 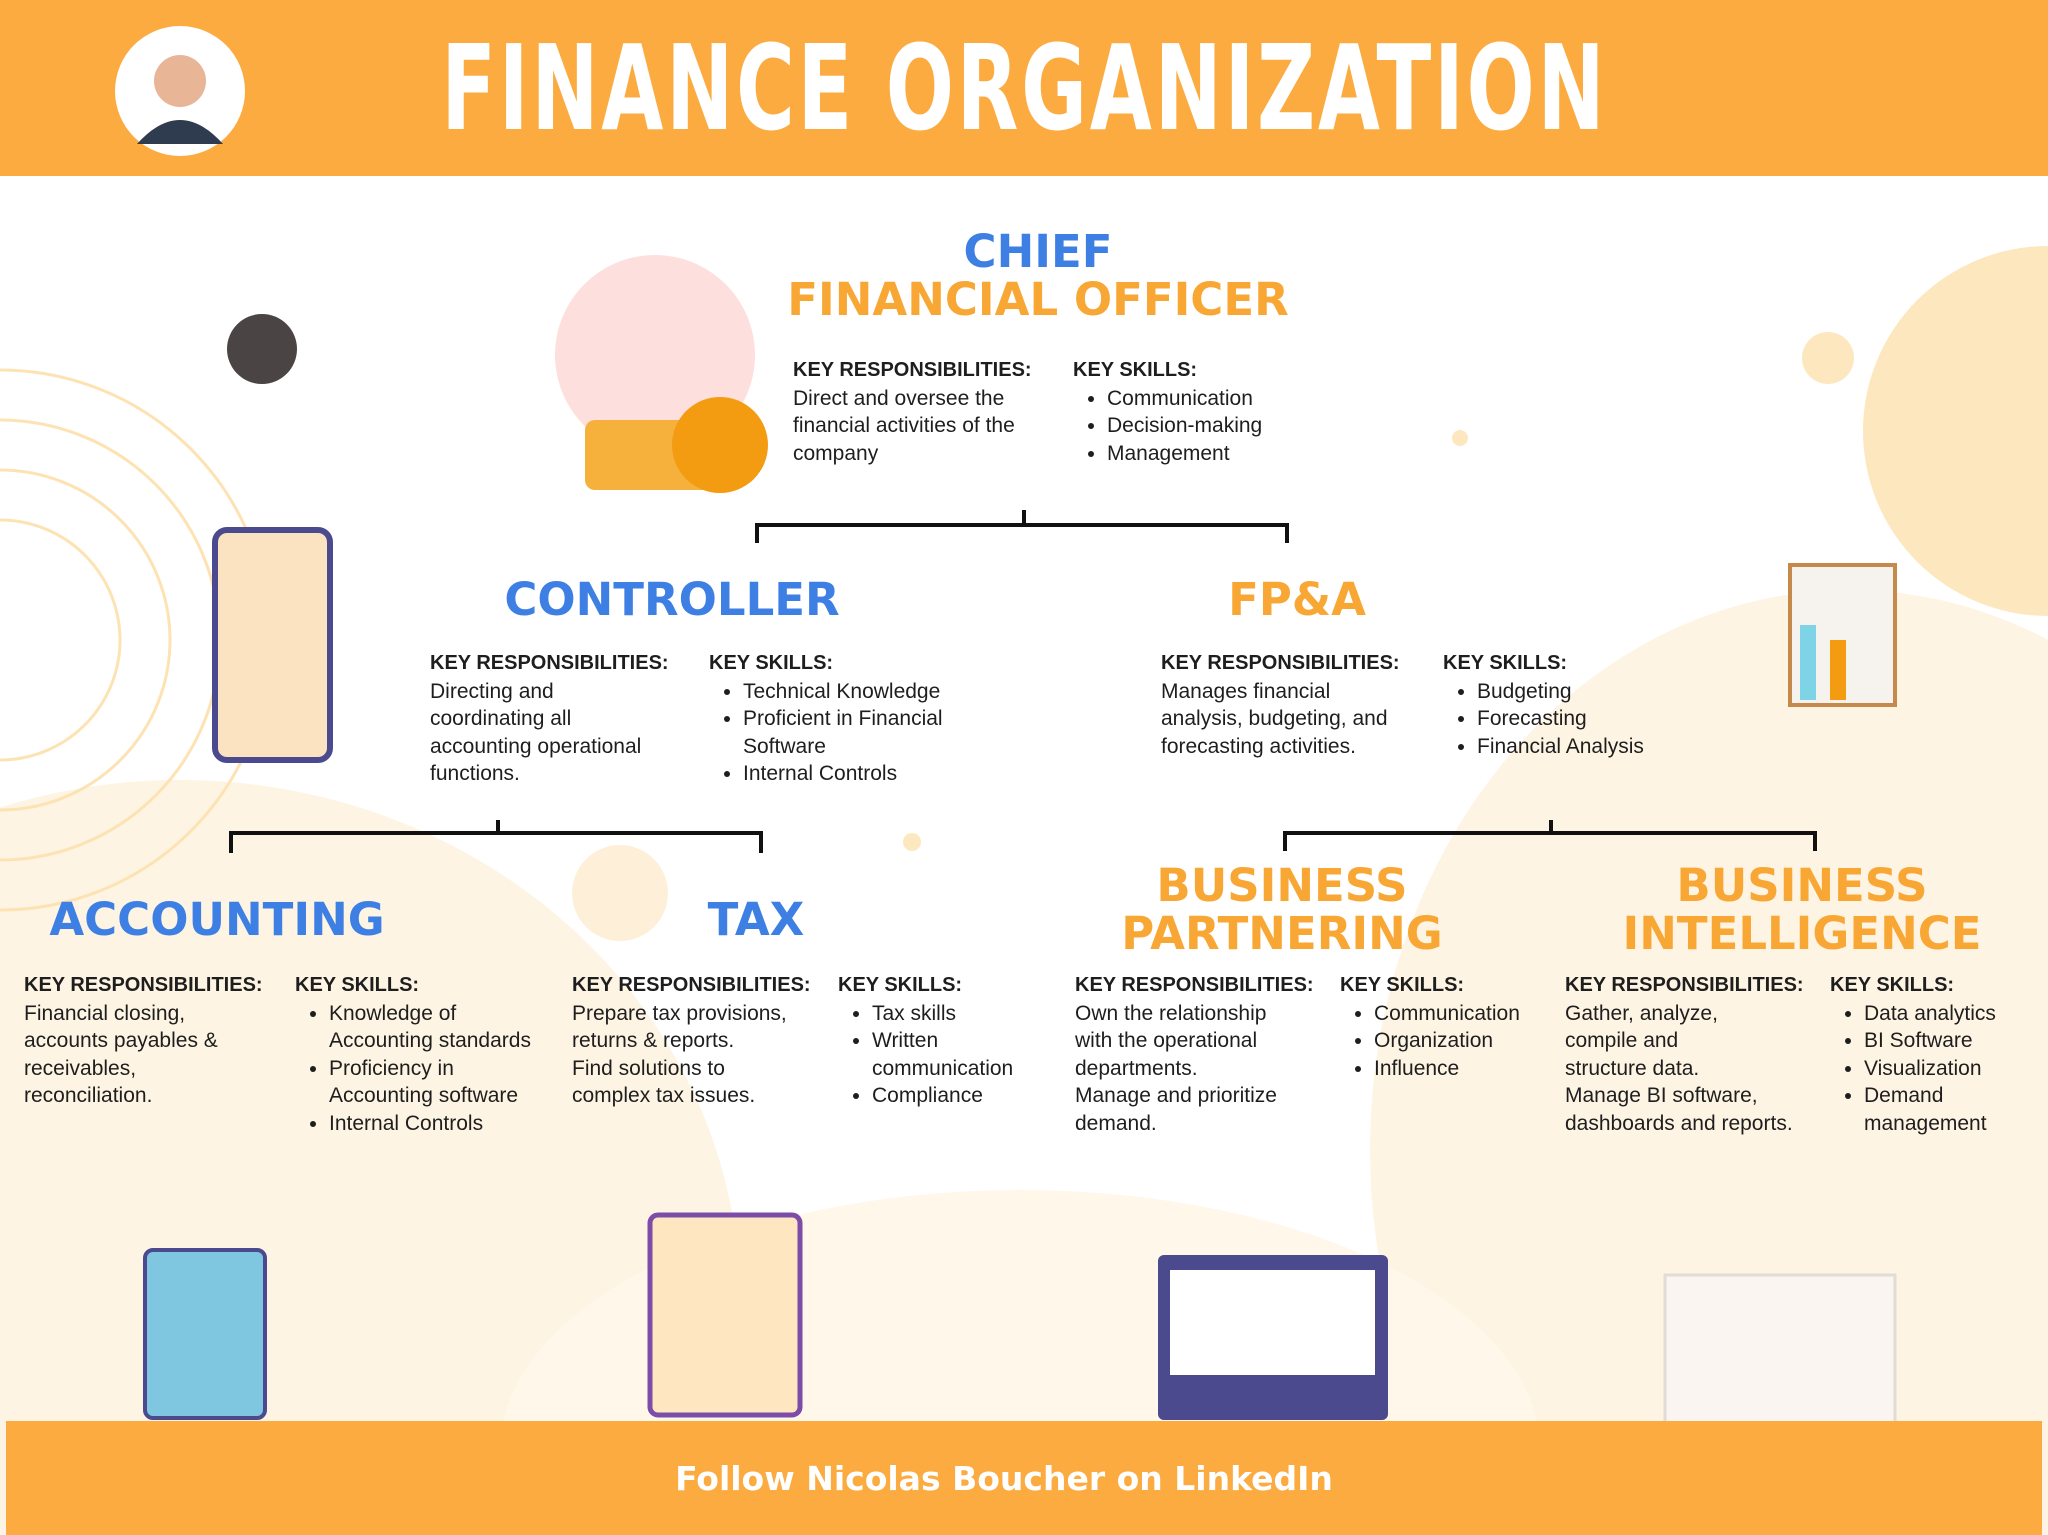 What do you see at coordinates (1954, 1041) in the screenshot?
I see `skill: BI Software` at bounding box center [1954, 1041].